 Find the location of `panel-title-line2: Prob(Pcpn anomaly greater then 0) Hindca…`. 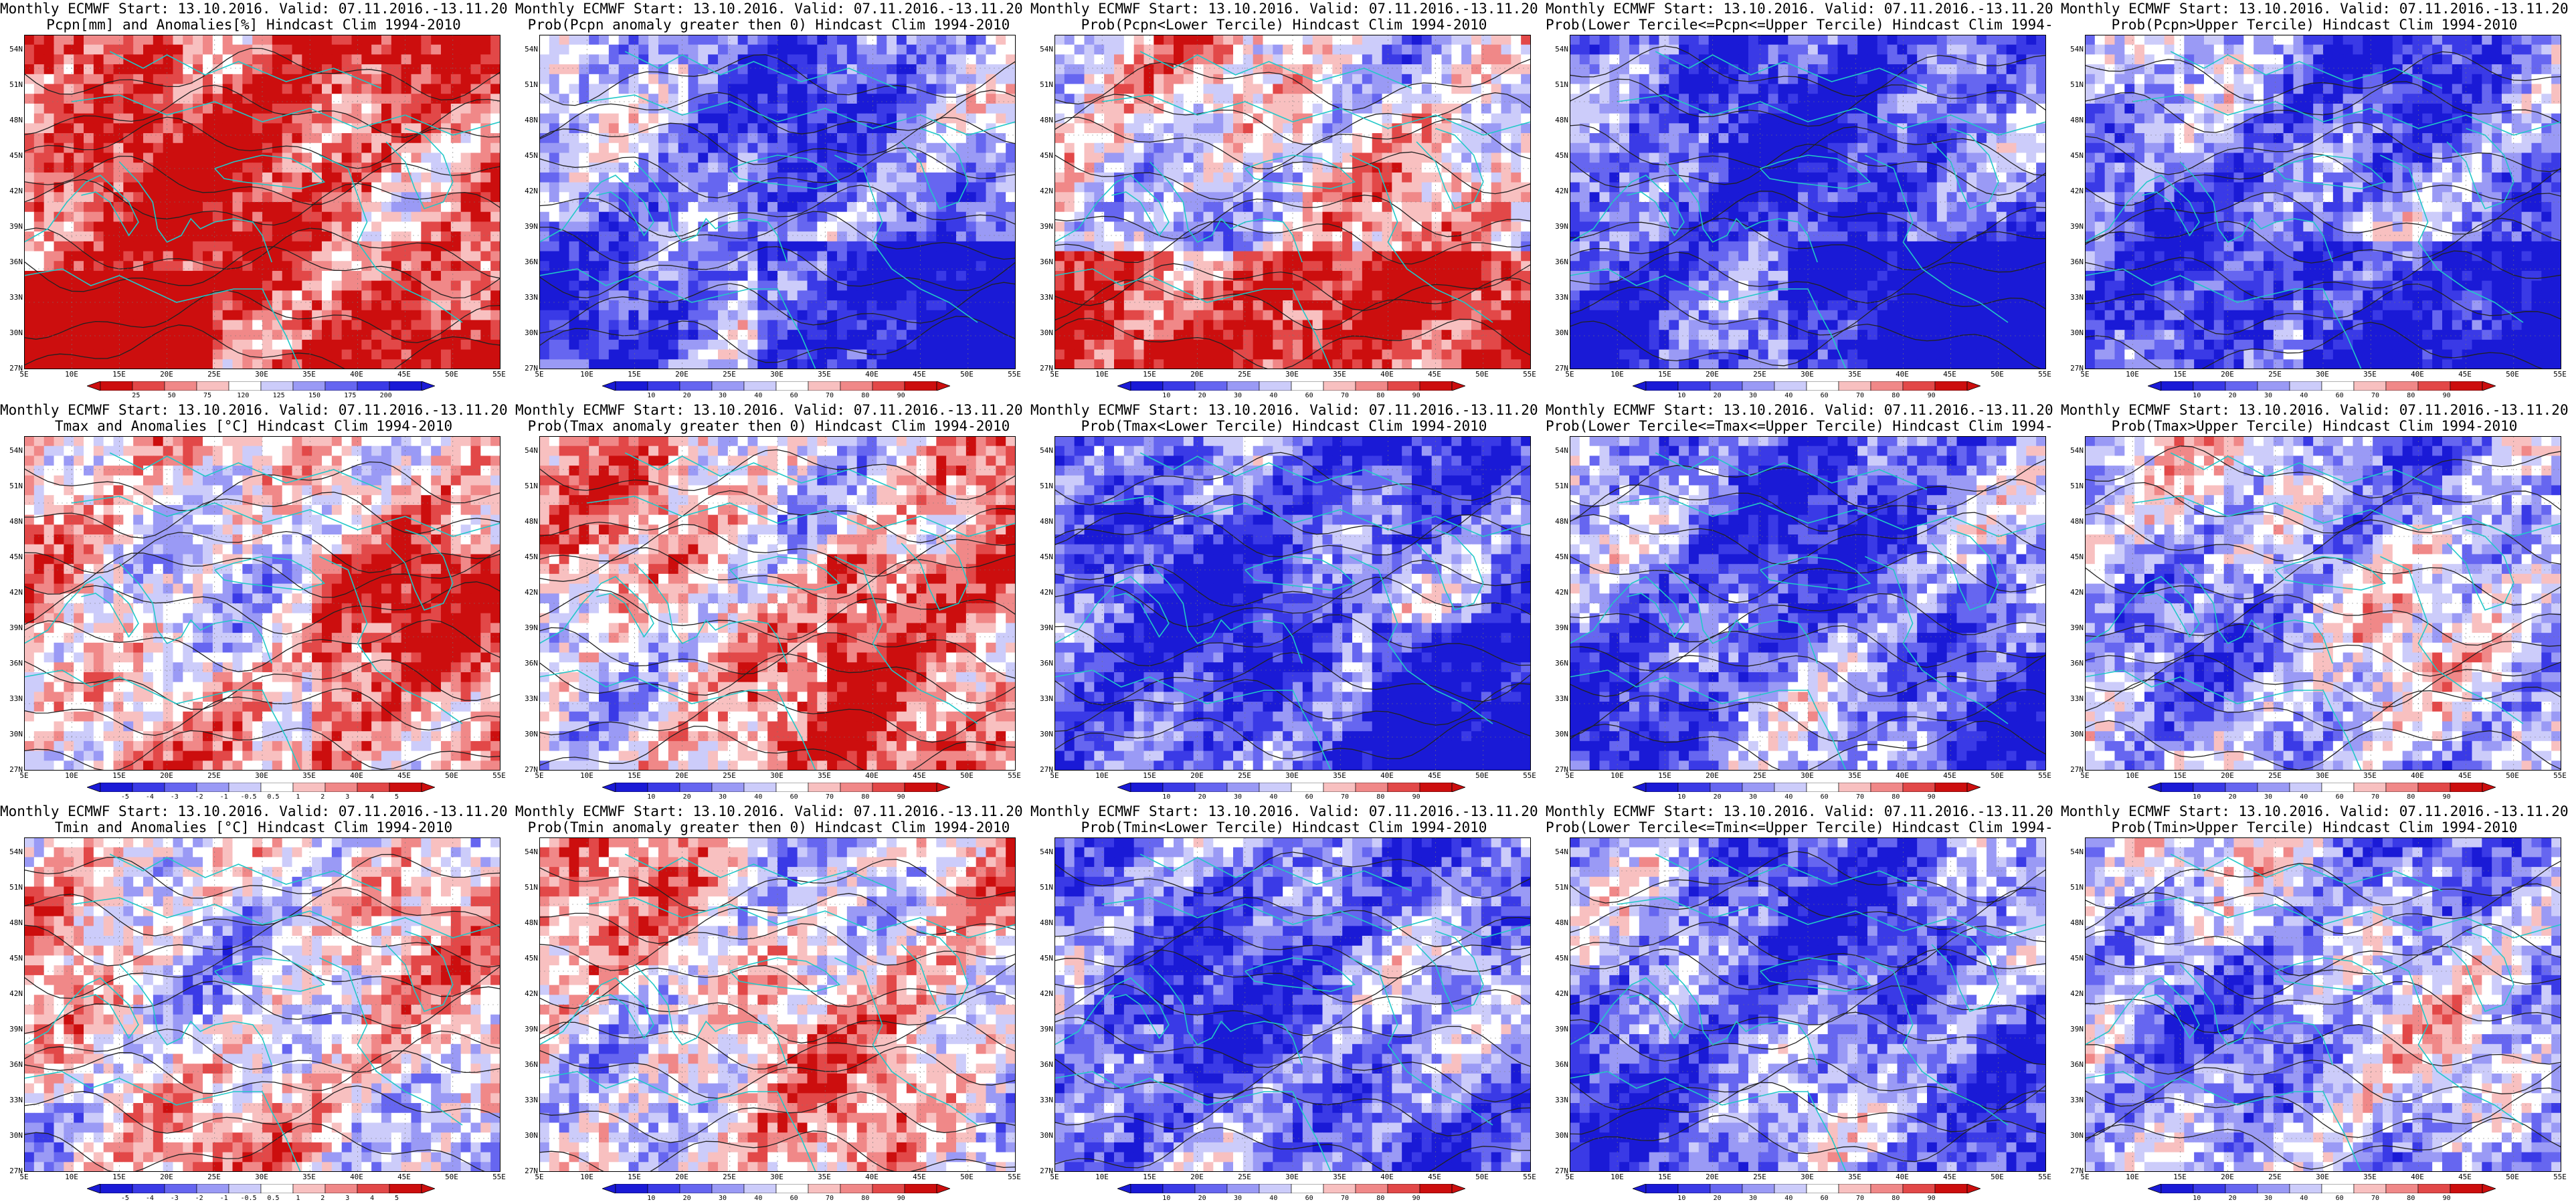

panel-title-line2: Prob(Pcpn anomaly greater then 0) Hindca… is located at coordinates (768, 24).